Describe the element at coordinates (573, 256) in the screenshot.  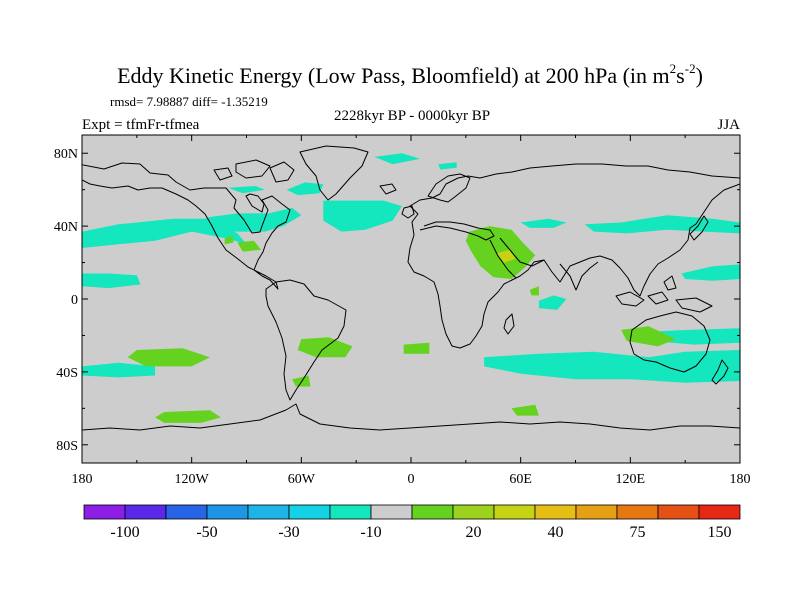
I see `coastline-eurasia-africa` at that location.